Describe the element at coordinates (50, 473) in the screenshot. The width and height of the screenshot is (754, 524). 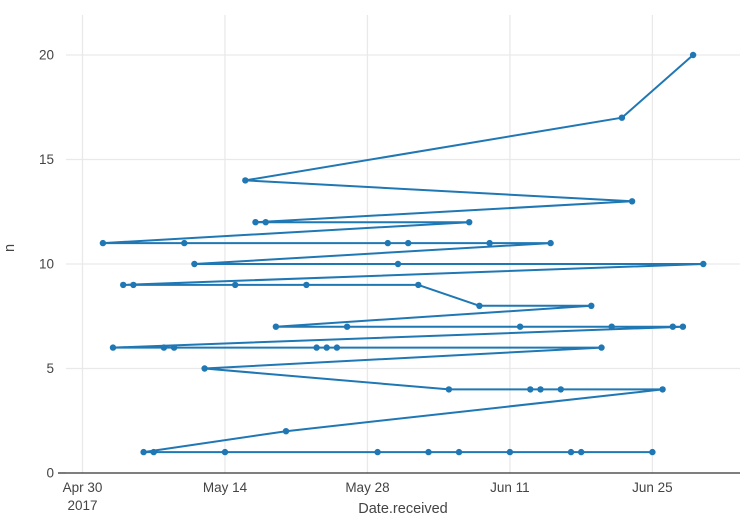
I see `y-tick-label: 0` at that location.